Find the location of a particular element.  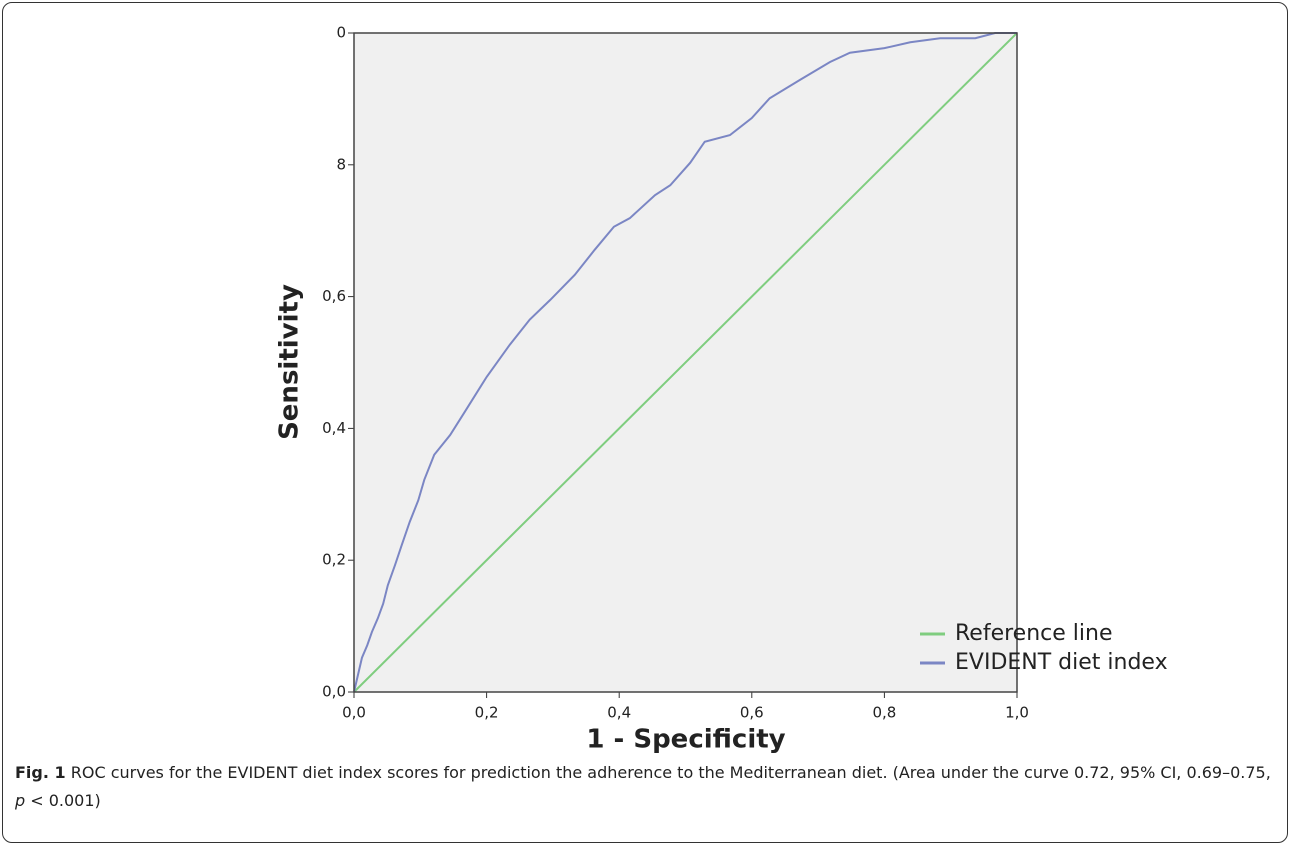

y-tick-label: 0,4 is located at coordinates (334, 428).